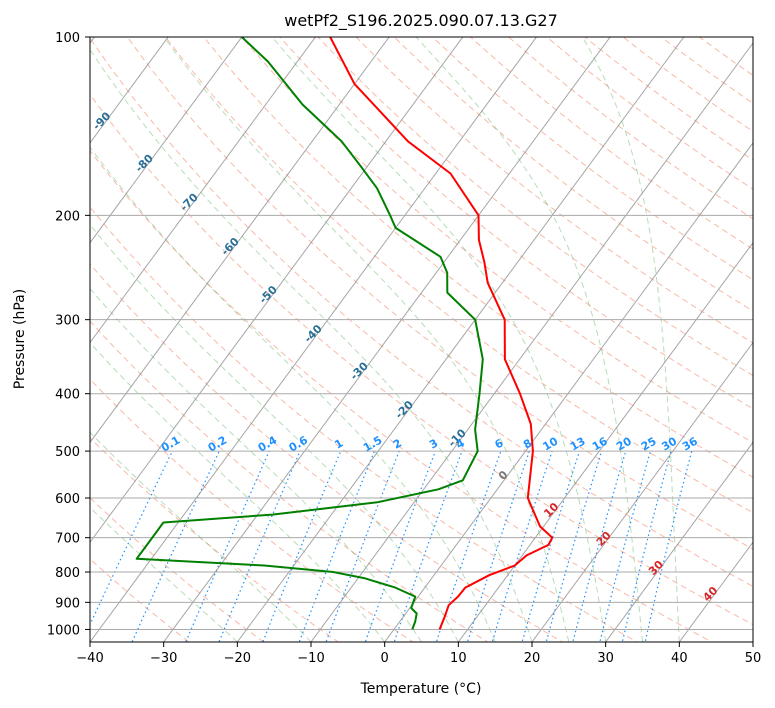 This screenshot has width=775, height=708. What do you see at coordinates (604, 539) in the screenshot?
I see `moist-adiabat-label: 20` at bounding box center [604, 539].